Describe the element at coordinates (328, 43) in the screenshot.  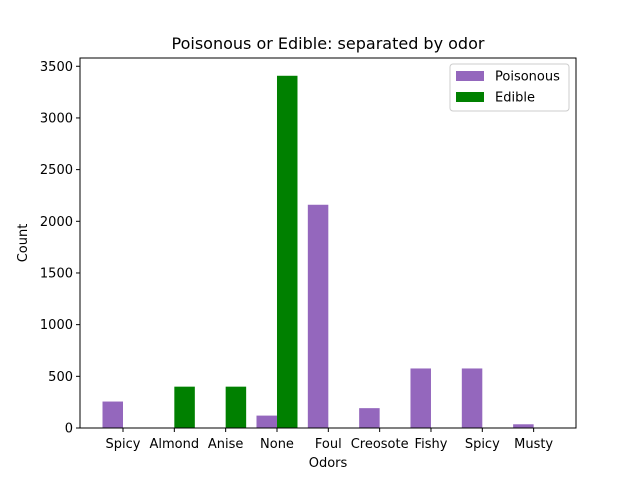
I see `chart-title: Poisonous or Edible: separated by odor` at that location.